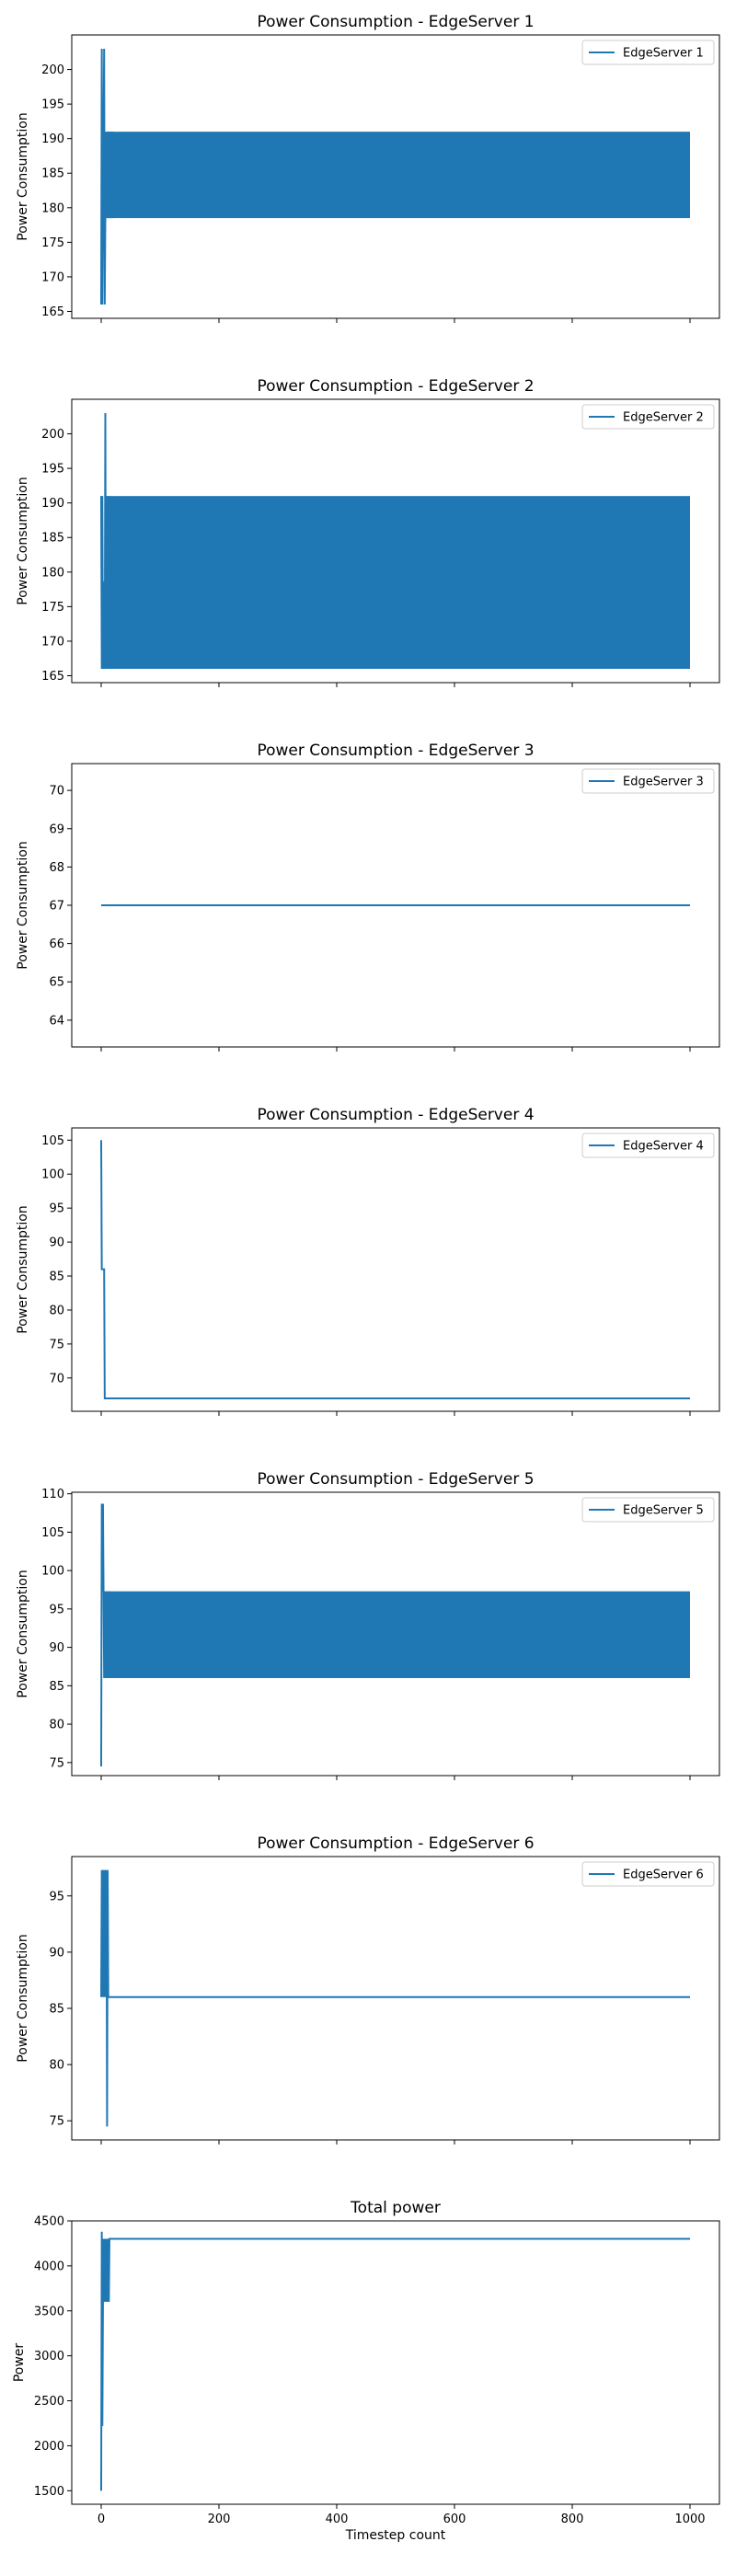  What do you see at coordinates (395, 22) in the screenshot?
I see `chart-title: Power Consumption - EdgeServer 1` at bounding box center [395, 22].